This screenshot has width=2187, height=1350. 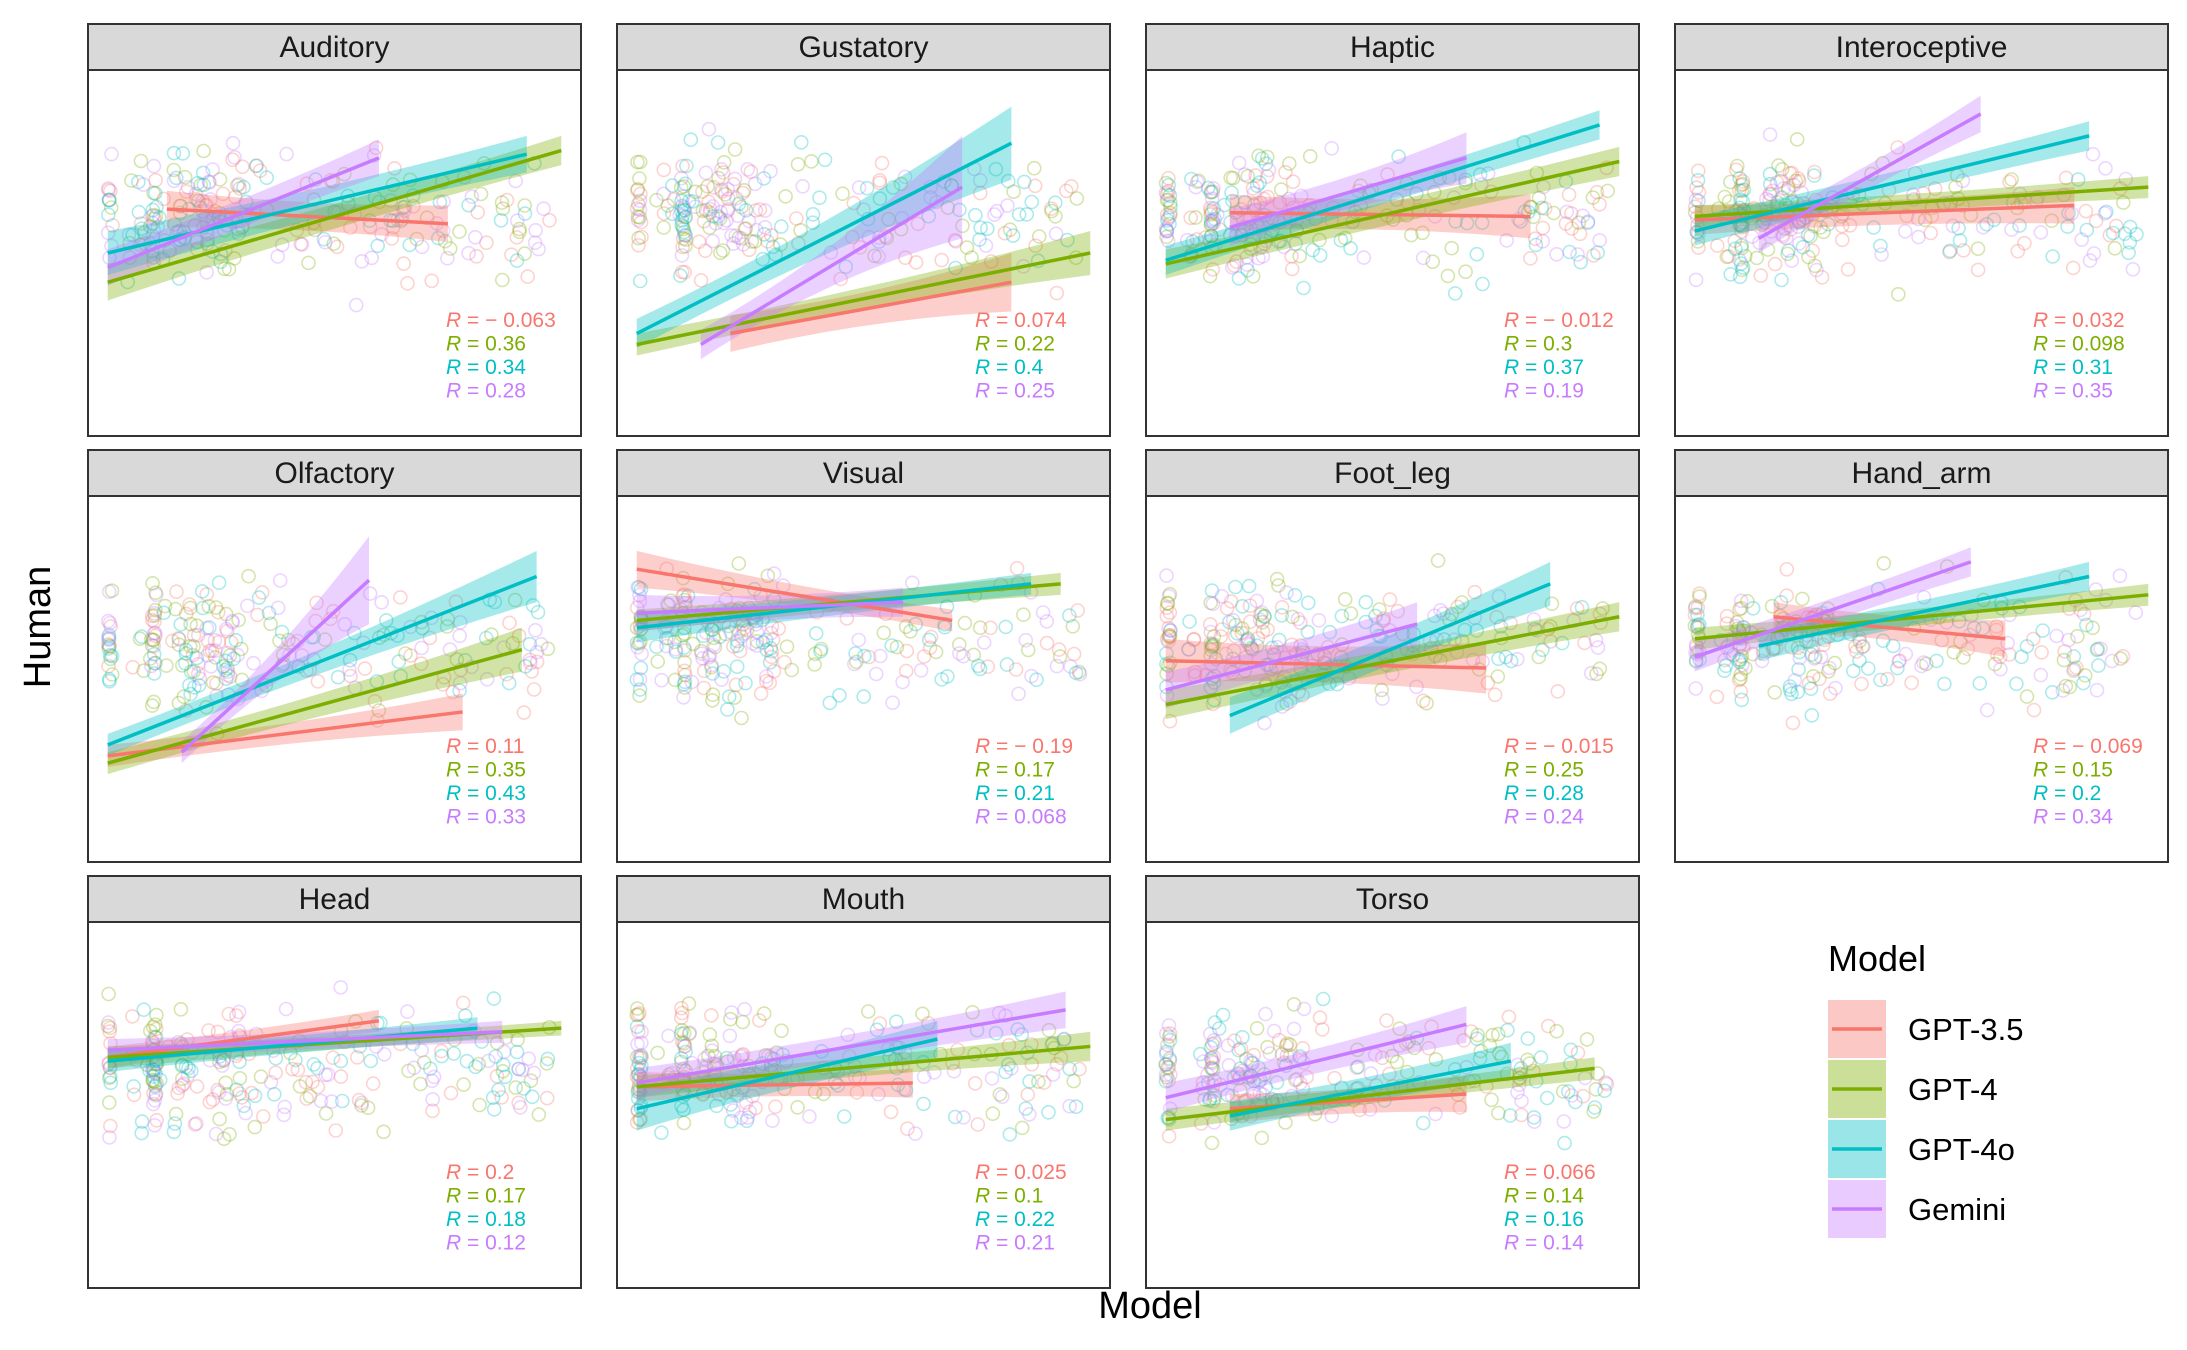 I want to click on correlation-label: R = 0.34, so click(x=2073, y=817).